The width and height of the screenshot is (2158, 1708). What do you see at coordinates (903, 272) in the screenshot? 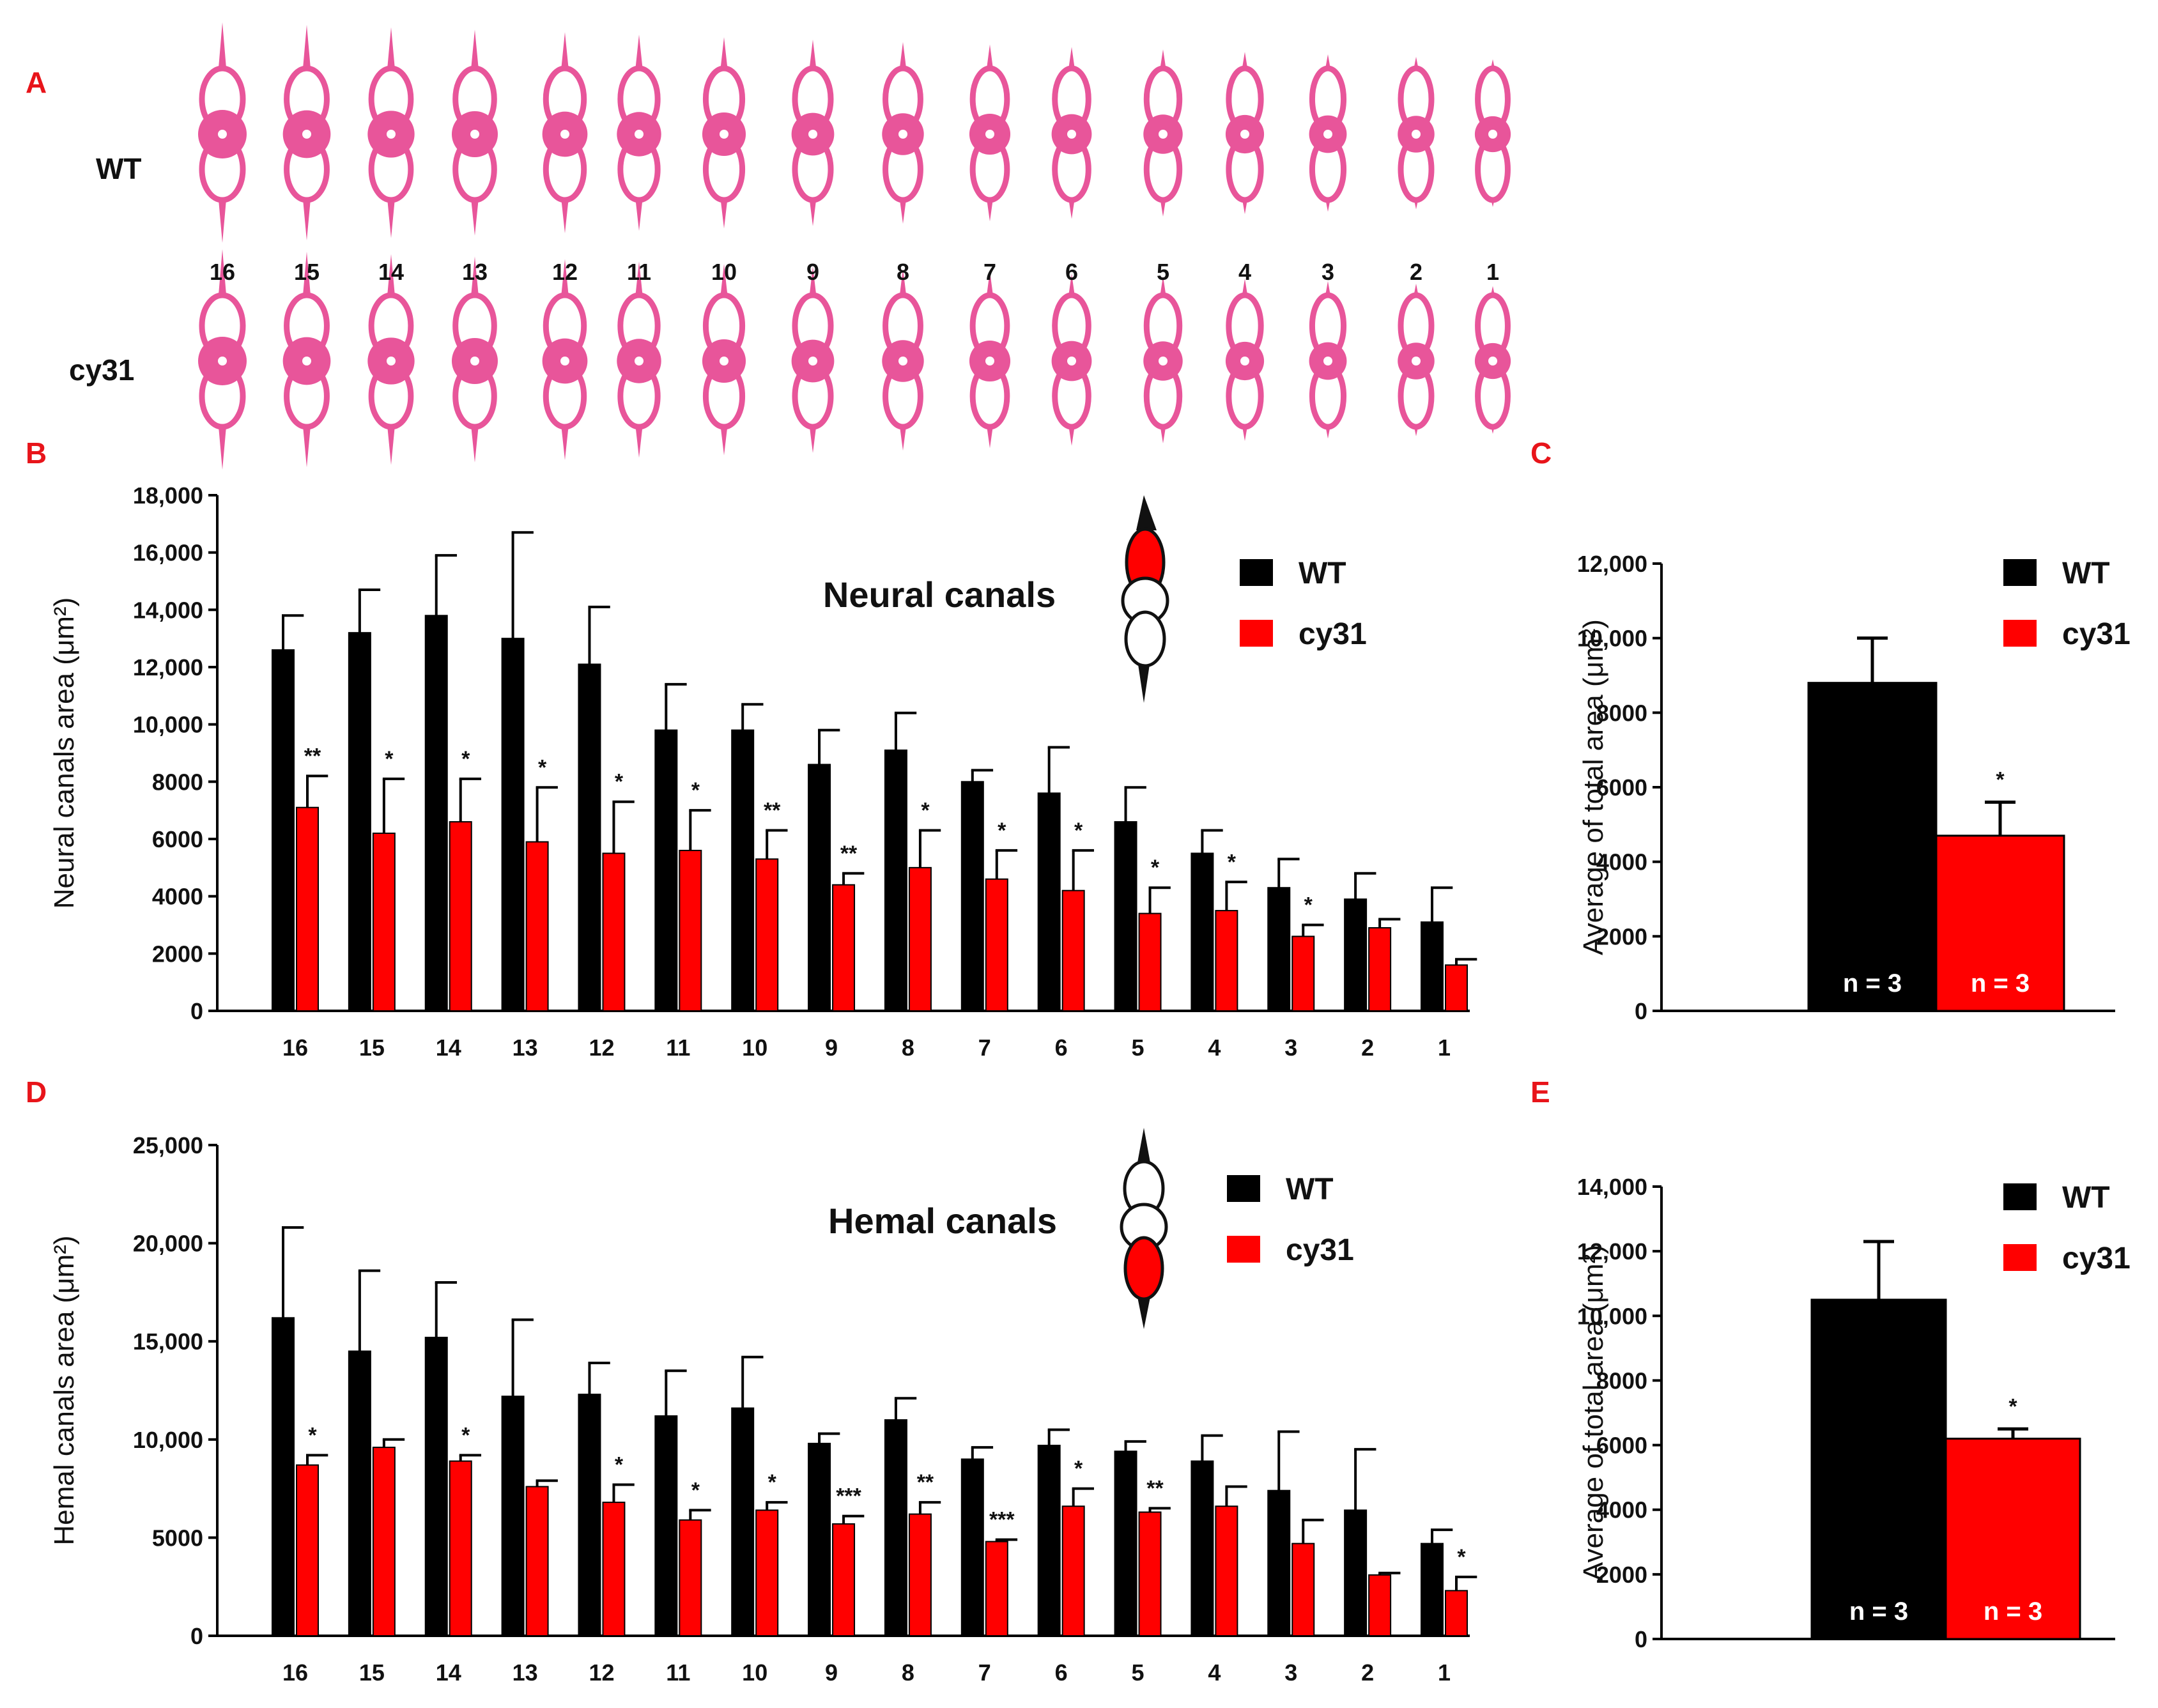
I see `vertebra-number: 8` at bounding box center [903, 272].